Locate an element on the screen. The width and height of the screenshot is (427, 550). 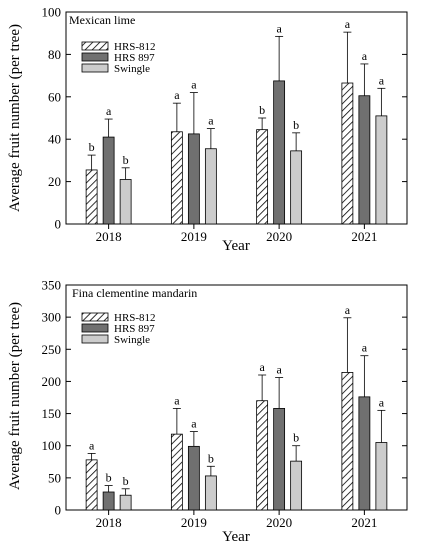
y-tick-label: 300 is located at coordinates (52, 317).